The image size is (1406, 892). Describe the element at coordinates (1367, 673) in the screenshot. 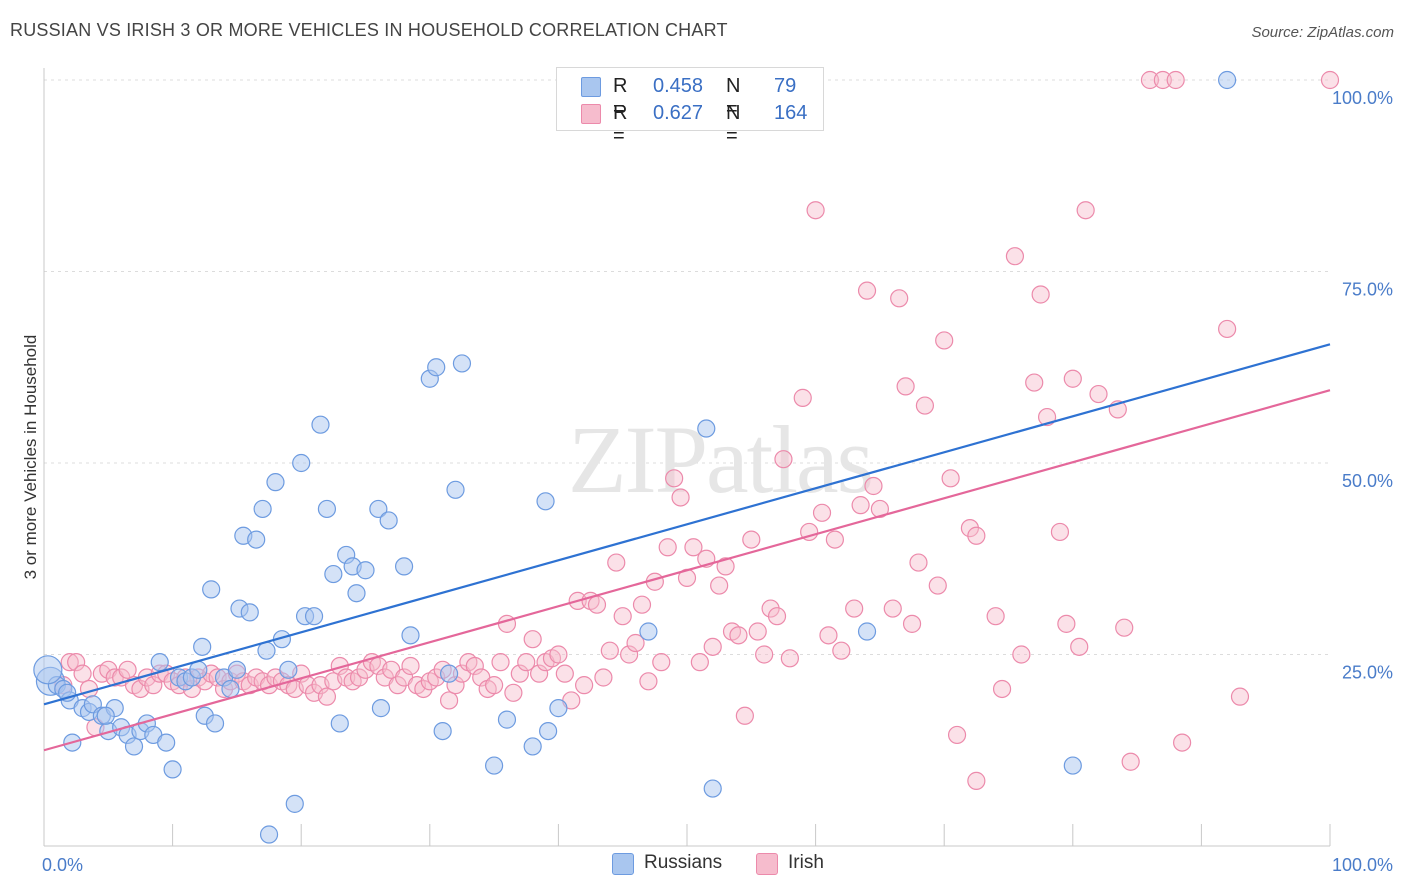

I see `y-tick-label: 25.0%` at that location.